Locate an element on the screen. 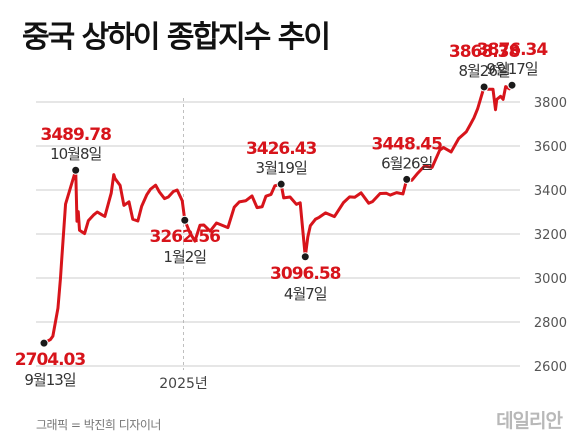 The image size is (580, 446). date-label: 4월7일 is located at coordinates (305, 294).